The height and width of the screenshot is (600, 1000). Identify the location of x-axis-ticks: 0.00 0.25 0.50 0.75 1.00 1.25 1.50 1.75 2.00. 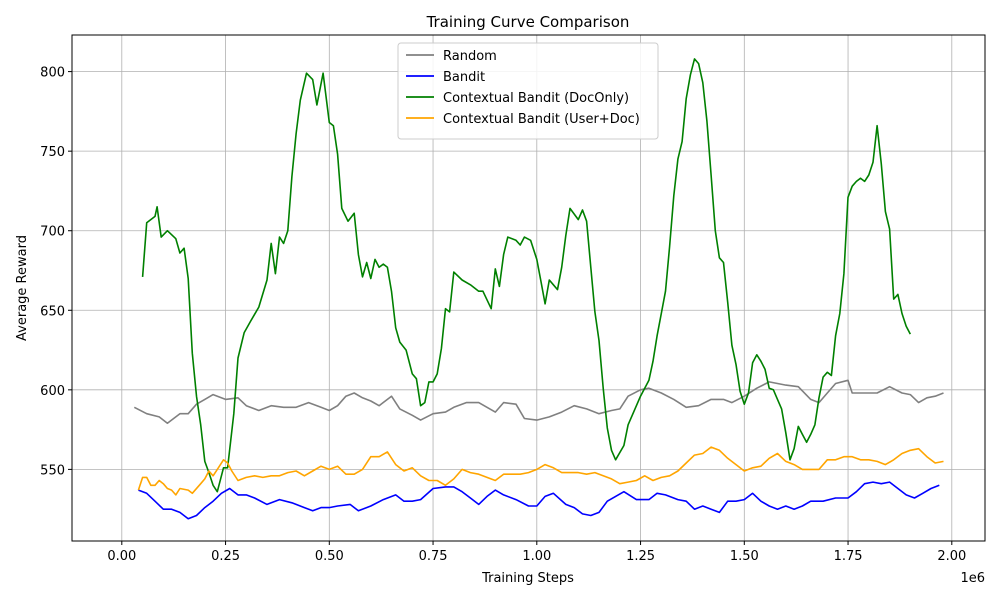
(536, 552).